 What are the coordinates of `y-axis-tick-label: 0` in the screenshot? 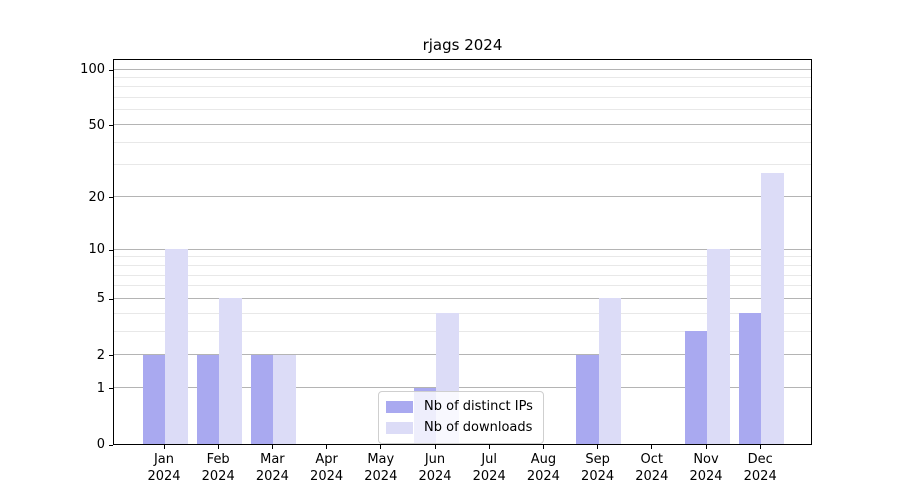 It's located at (100, 444).